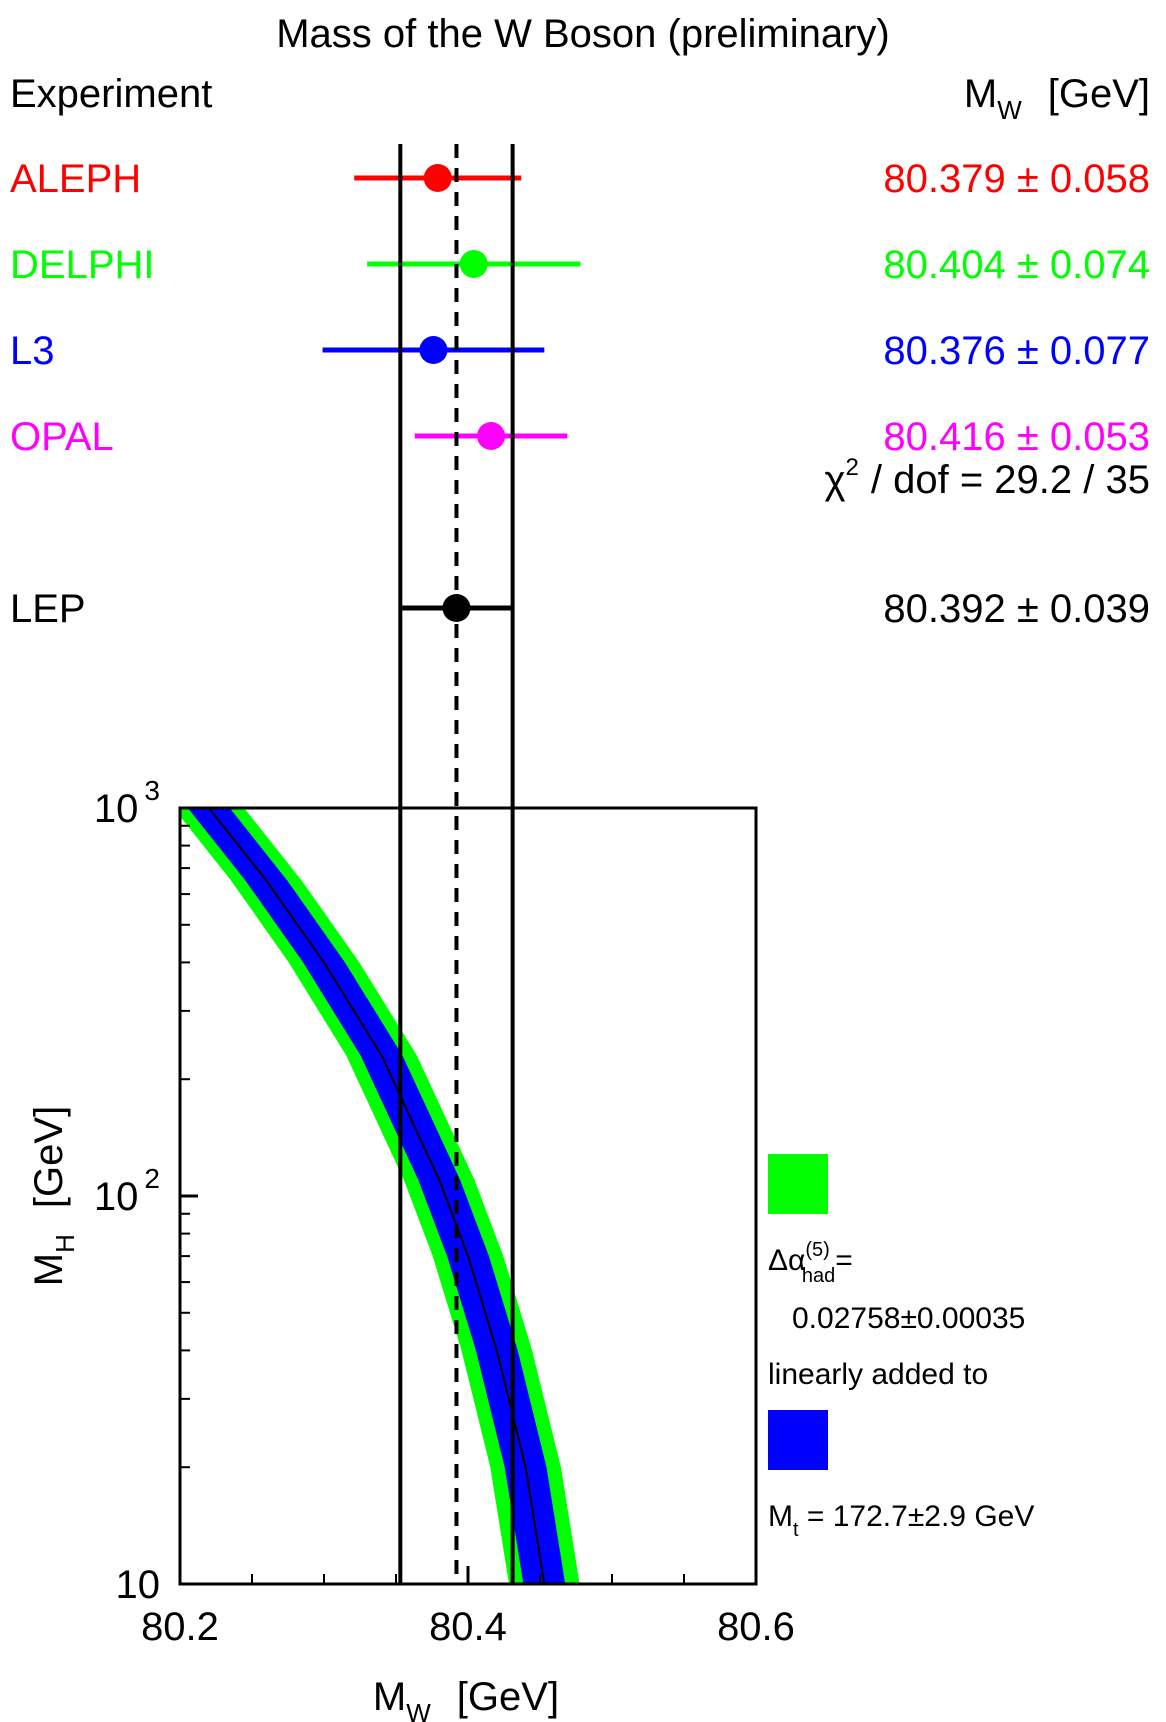  I want to click on legend-linearly-added: linearly added to, so click(878, 1374).